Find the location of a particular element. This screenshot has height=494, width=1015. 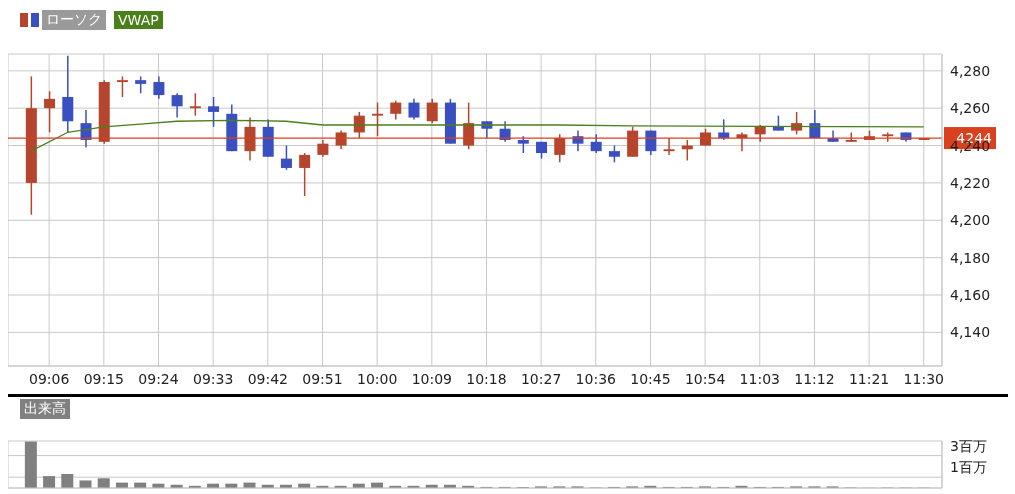

x-tick-label: 09:33 is located at coordinates (213, 378).